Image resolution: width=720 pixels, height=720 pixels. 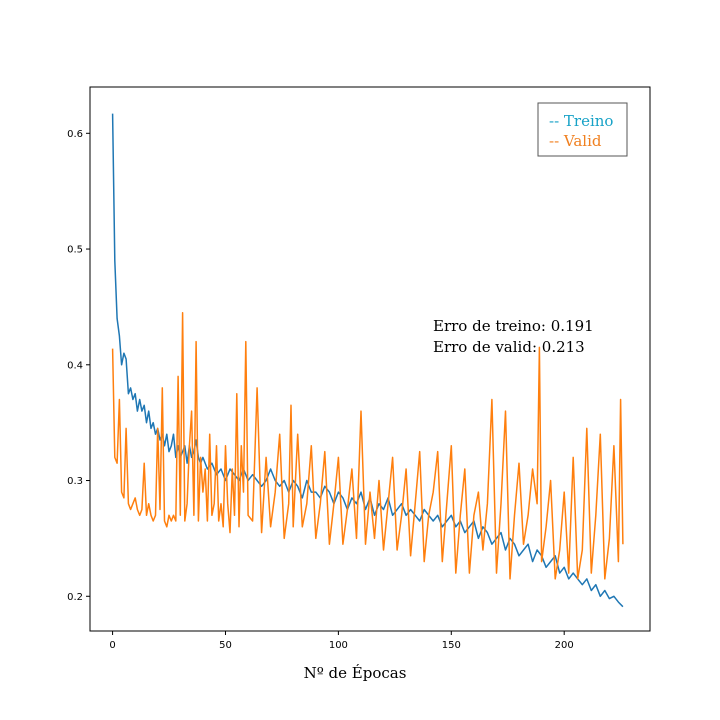 I want to click on annotation-valid-error: Erro de valid: 0.213, so click(x=509, y=347).